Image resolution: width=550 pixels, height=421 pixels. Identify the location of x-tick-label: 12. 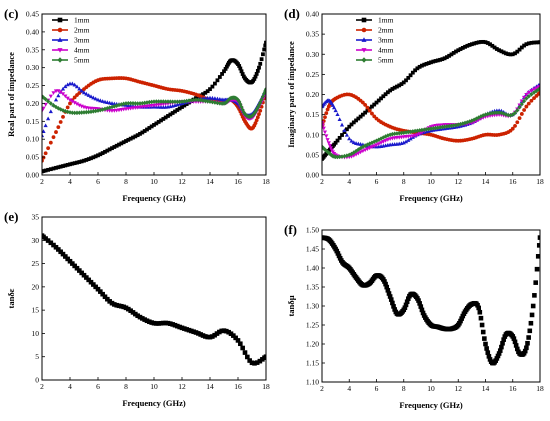
(182, 181).